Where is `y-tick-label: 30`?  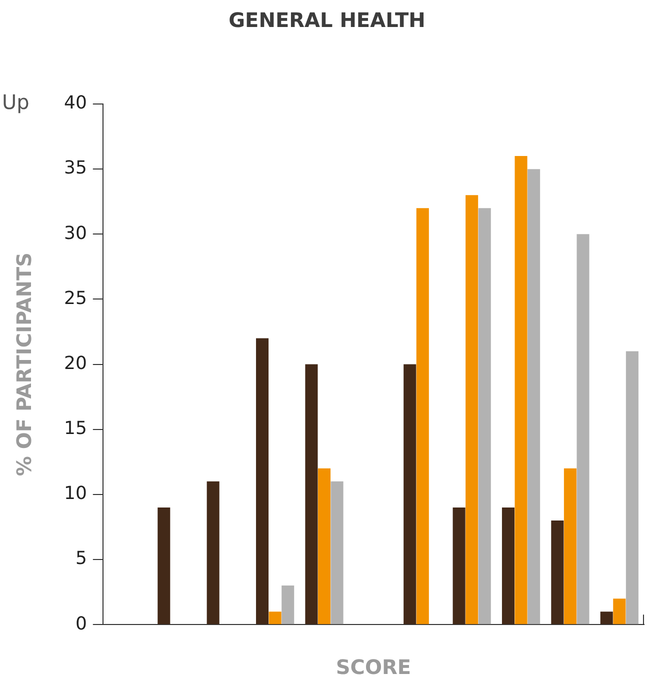 y-tick-label: 30 is located at coordinates (75, 233).